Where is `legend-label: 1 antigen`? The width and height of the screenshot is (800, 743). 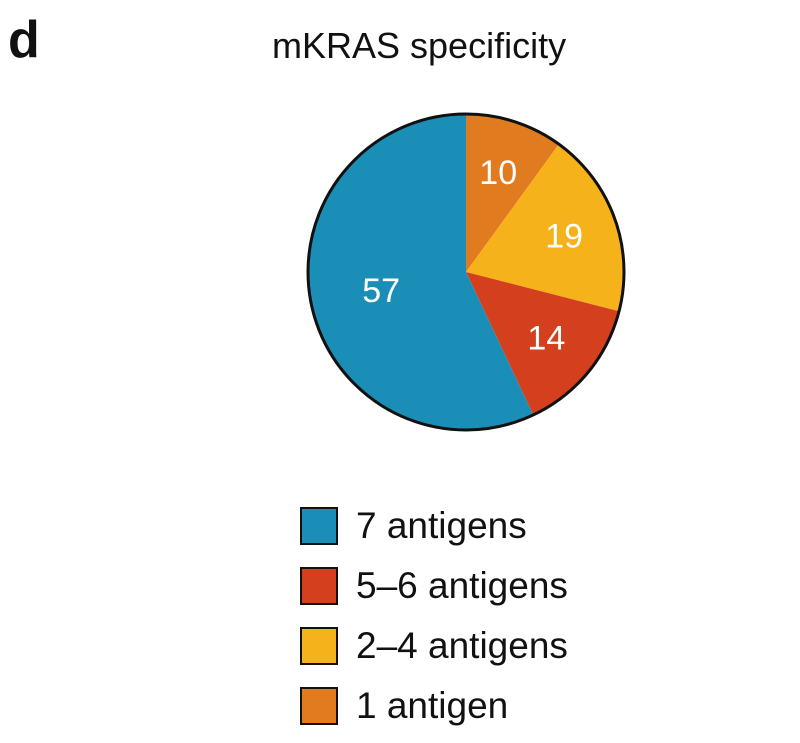 legend-label: 1 antigen is located at coordinates (432, 705).